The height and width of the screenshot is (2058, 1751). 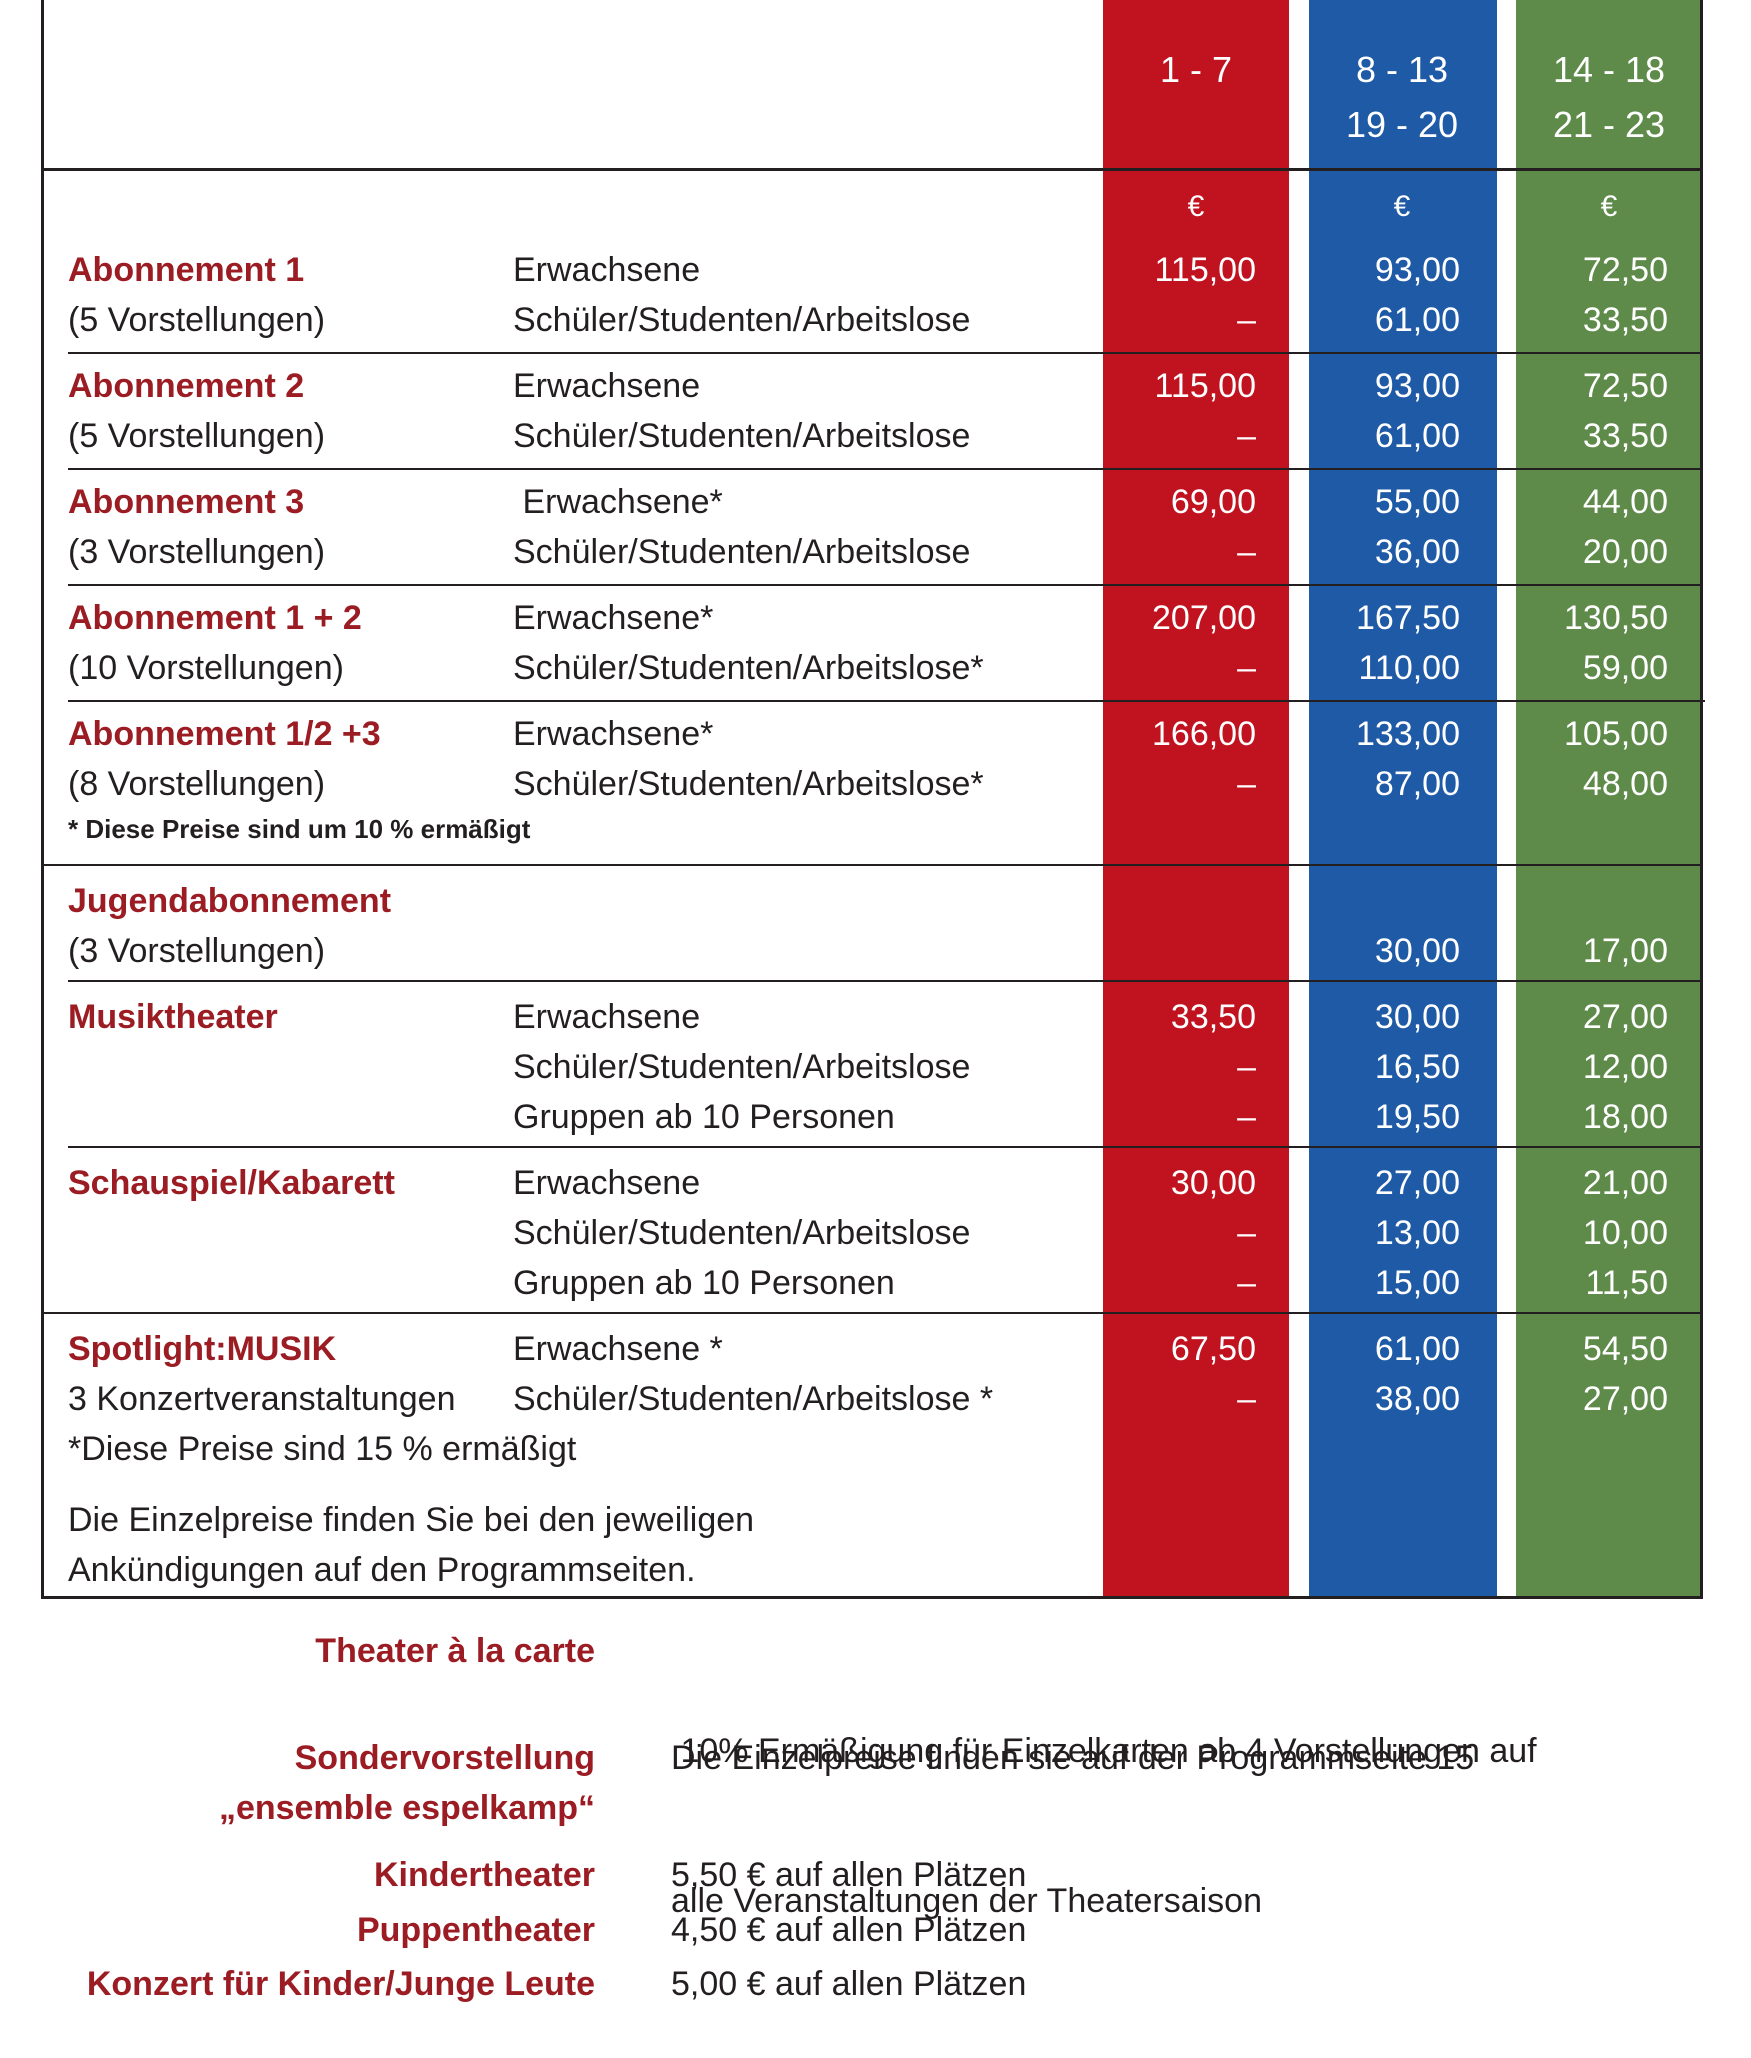 I want to click on prices-green: 21,00 10,00 11,50, so click(x=1593, y=1233).